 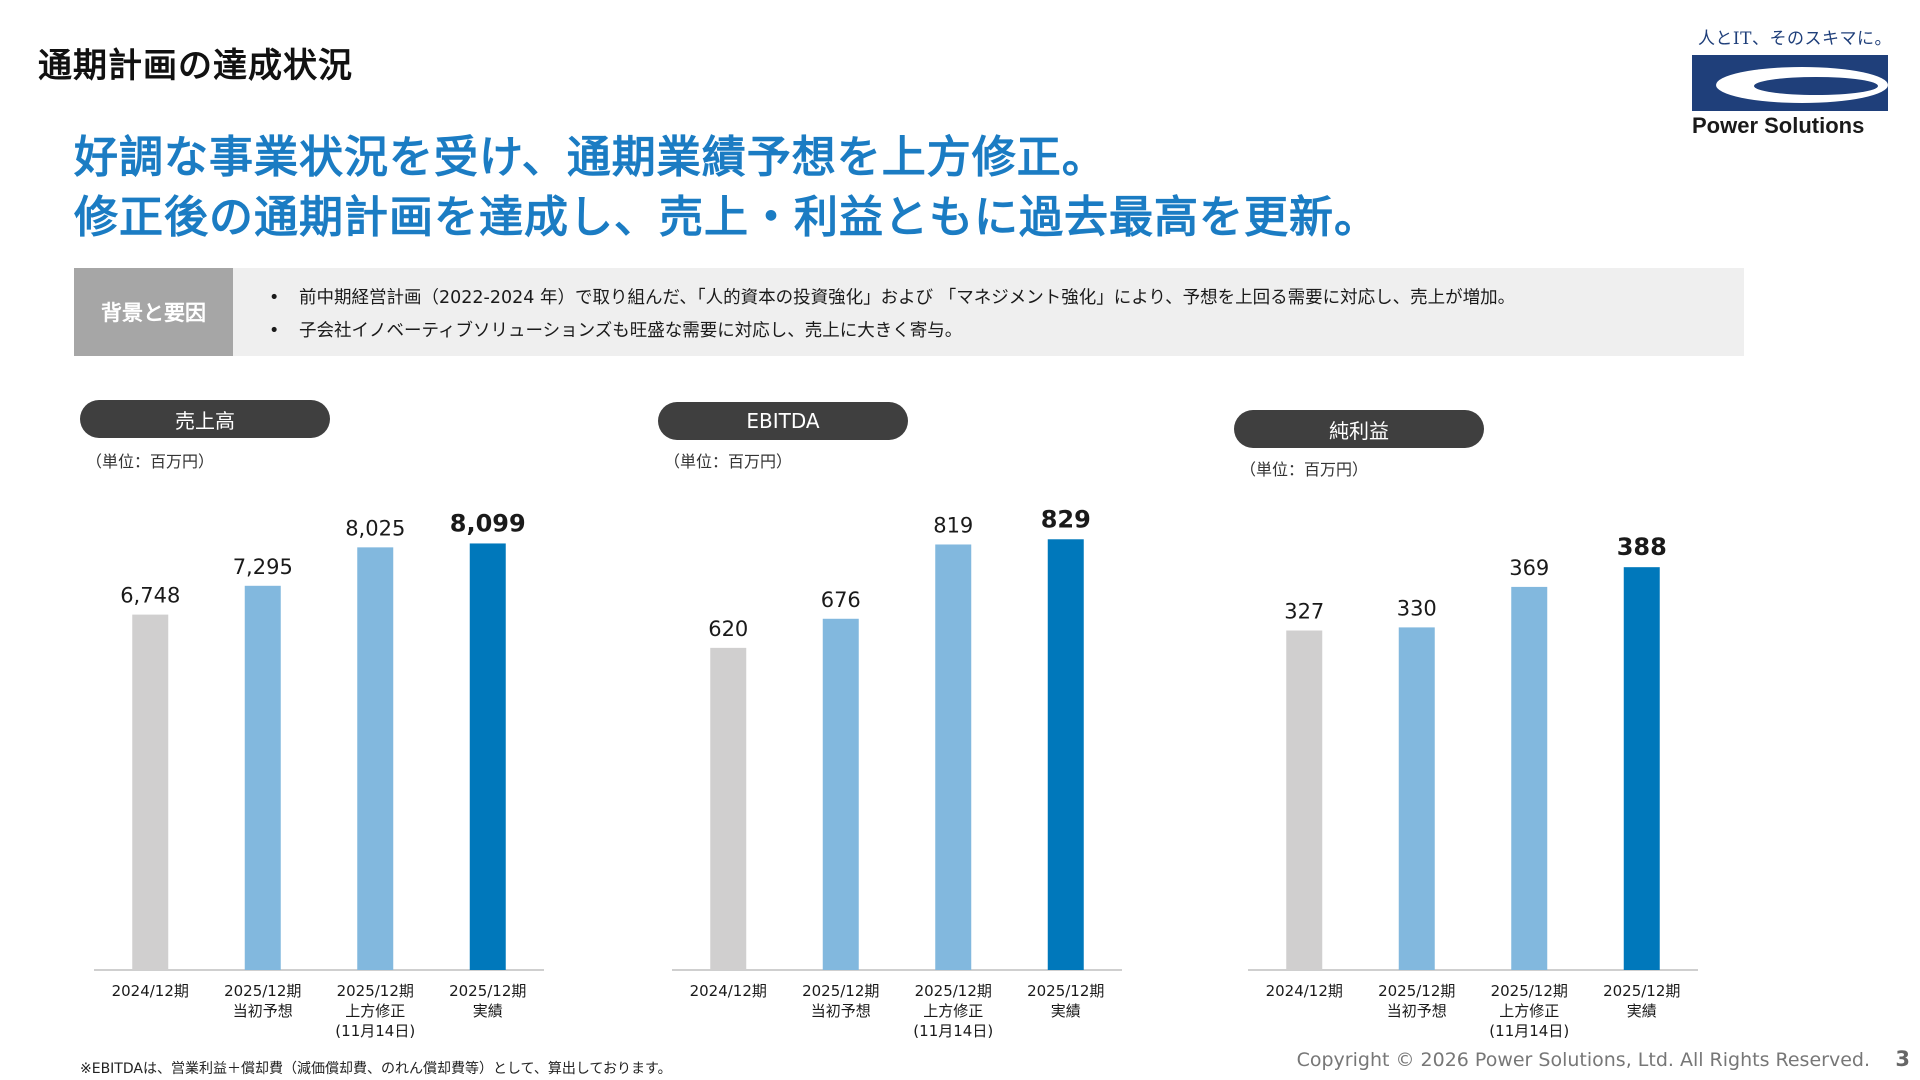 What do you see at coordinates (1778, 125) in the screenshot?
I see `brand-name: Power Solutions` at bounding box center [1778, 125].